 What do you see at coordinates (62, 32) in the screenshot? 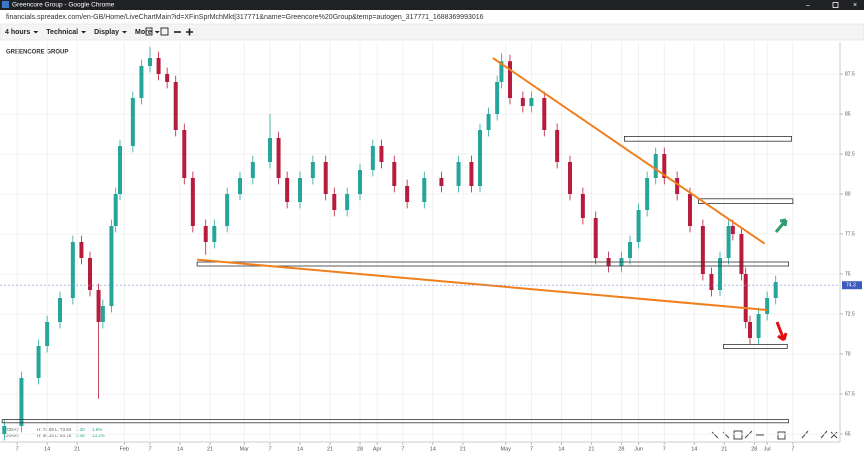
I see `toolbar-menu: Technical` at bounding box center [62, 32].